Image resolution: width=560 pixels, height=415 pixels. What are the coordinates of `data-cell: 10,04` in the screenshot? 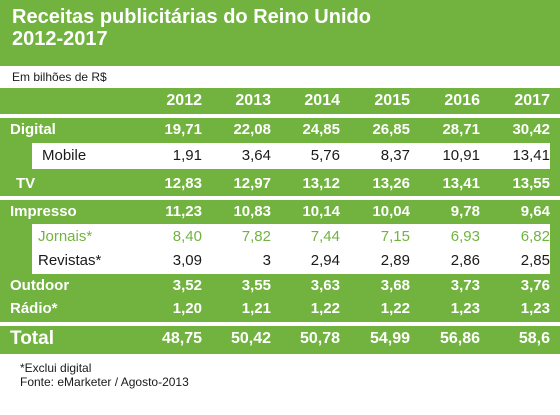 It's located at (391, 211).